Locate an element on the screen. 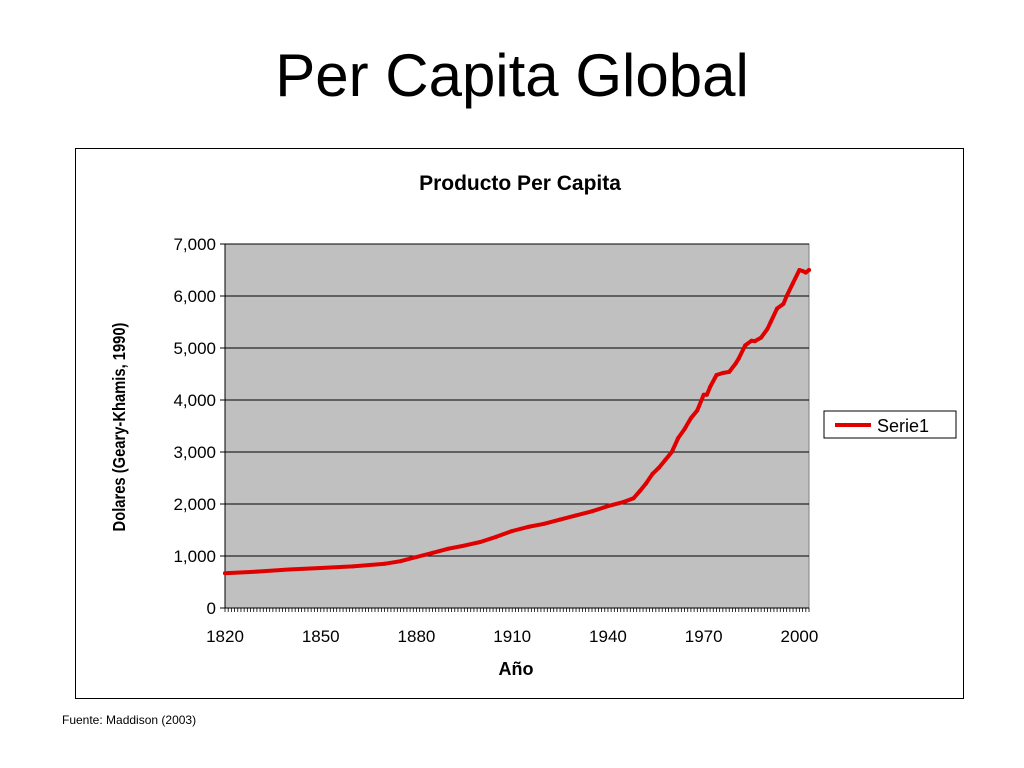 The height and width of the screenshot is (768, 1024). legend-label-serie1: Serie1 is located at coordinates (903, 426).